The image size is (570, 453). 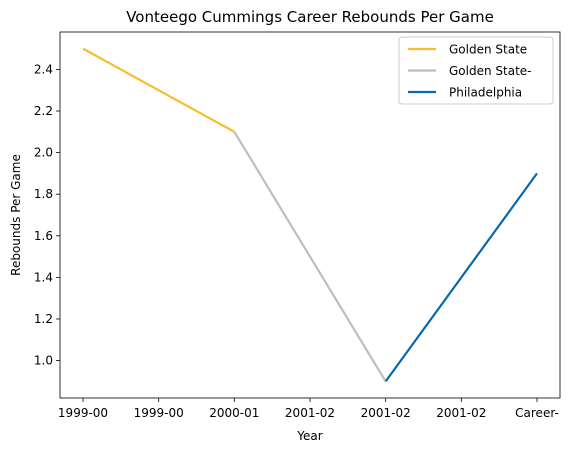 I want to click on y-tick-label: 1.8, so click(x=43, y=194).